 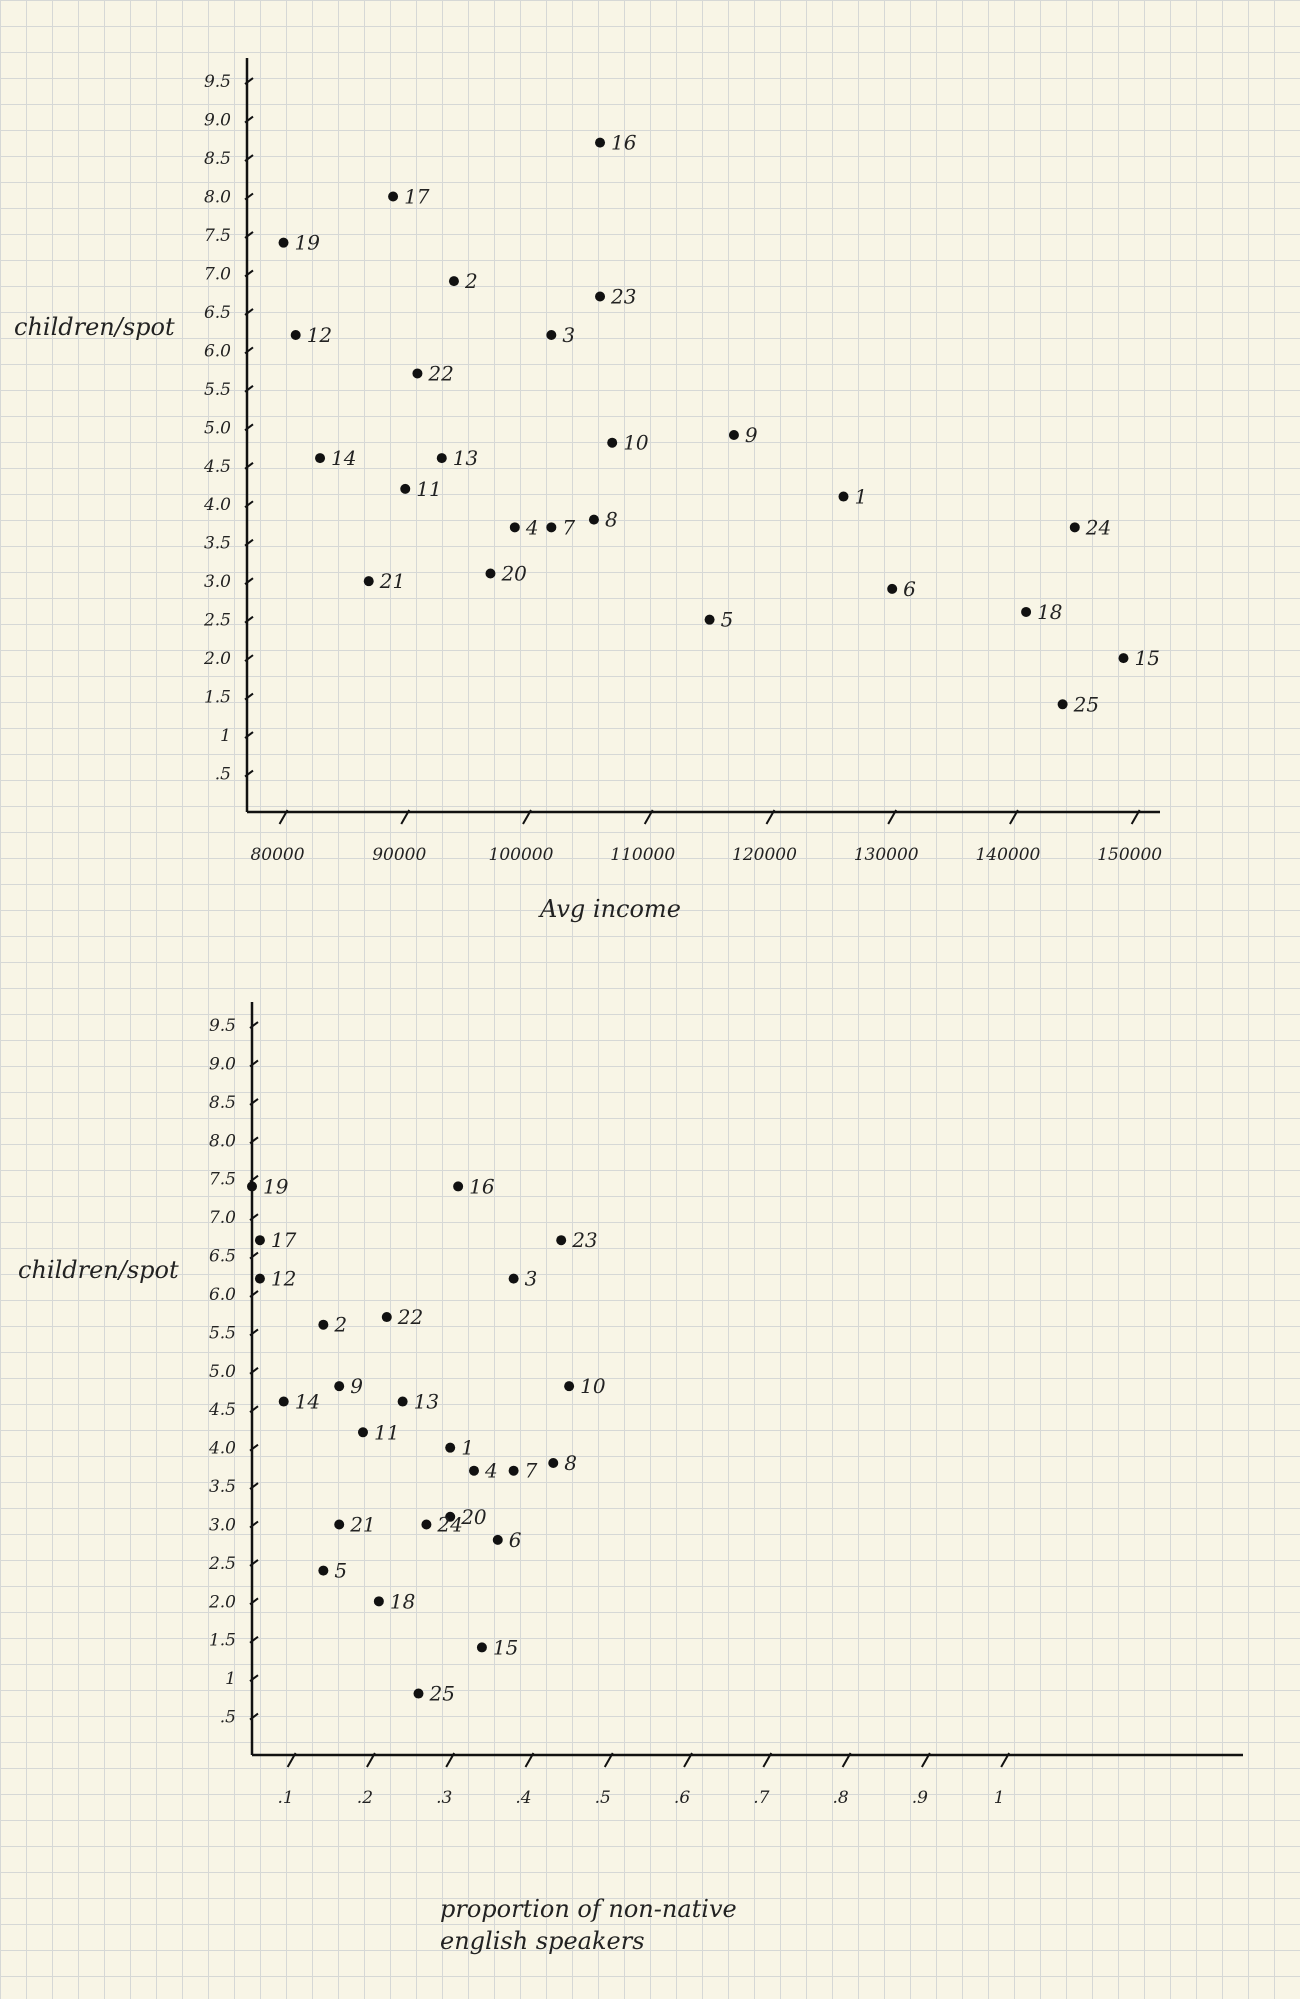 I want to click on data-point-label: 10, so click(x=593, y=1386).